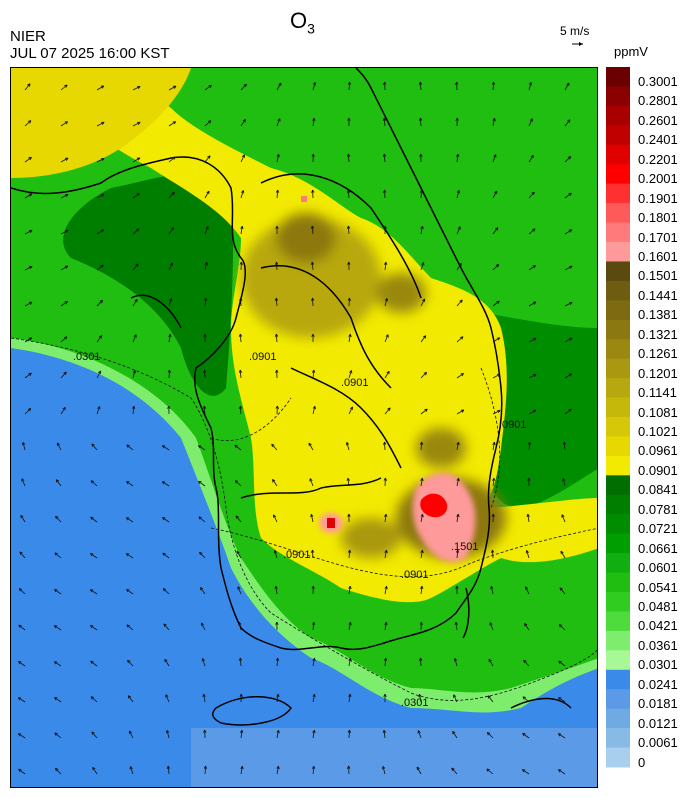  What do you see at coordinates (148, 283) in the screenshot?
I see `dark-green-west` at bounding box center [148, 283].